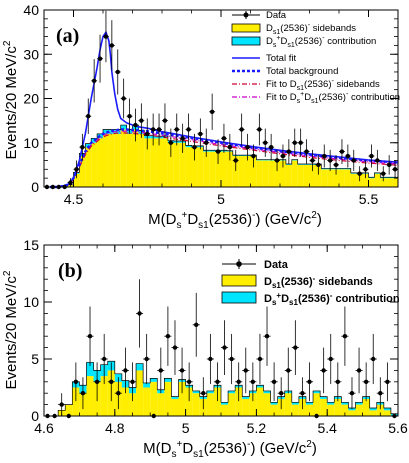 This screenshot has height=463, width=409. Describe the element at coordinates (230, 449) in the screenshot. I see `panel-b-xlabel: M(Ds+Ds1(2536)-) (GeV/c2)` at that location.